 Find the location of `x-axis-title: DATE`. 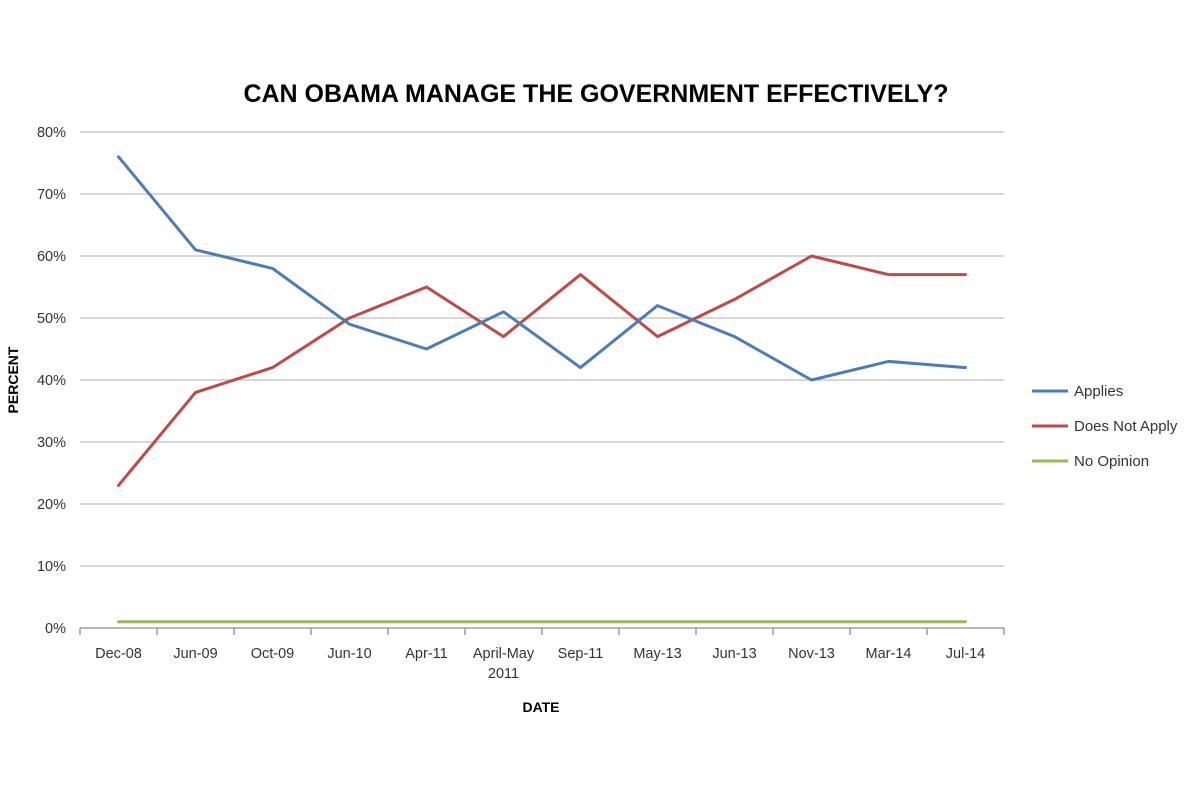

x-axis-title: DATE is located at coordinates (540, 707).